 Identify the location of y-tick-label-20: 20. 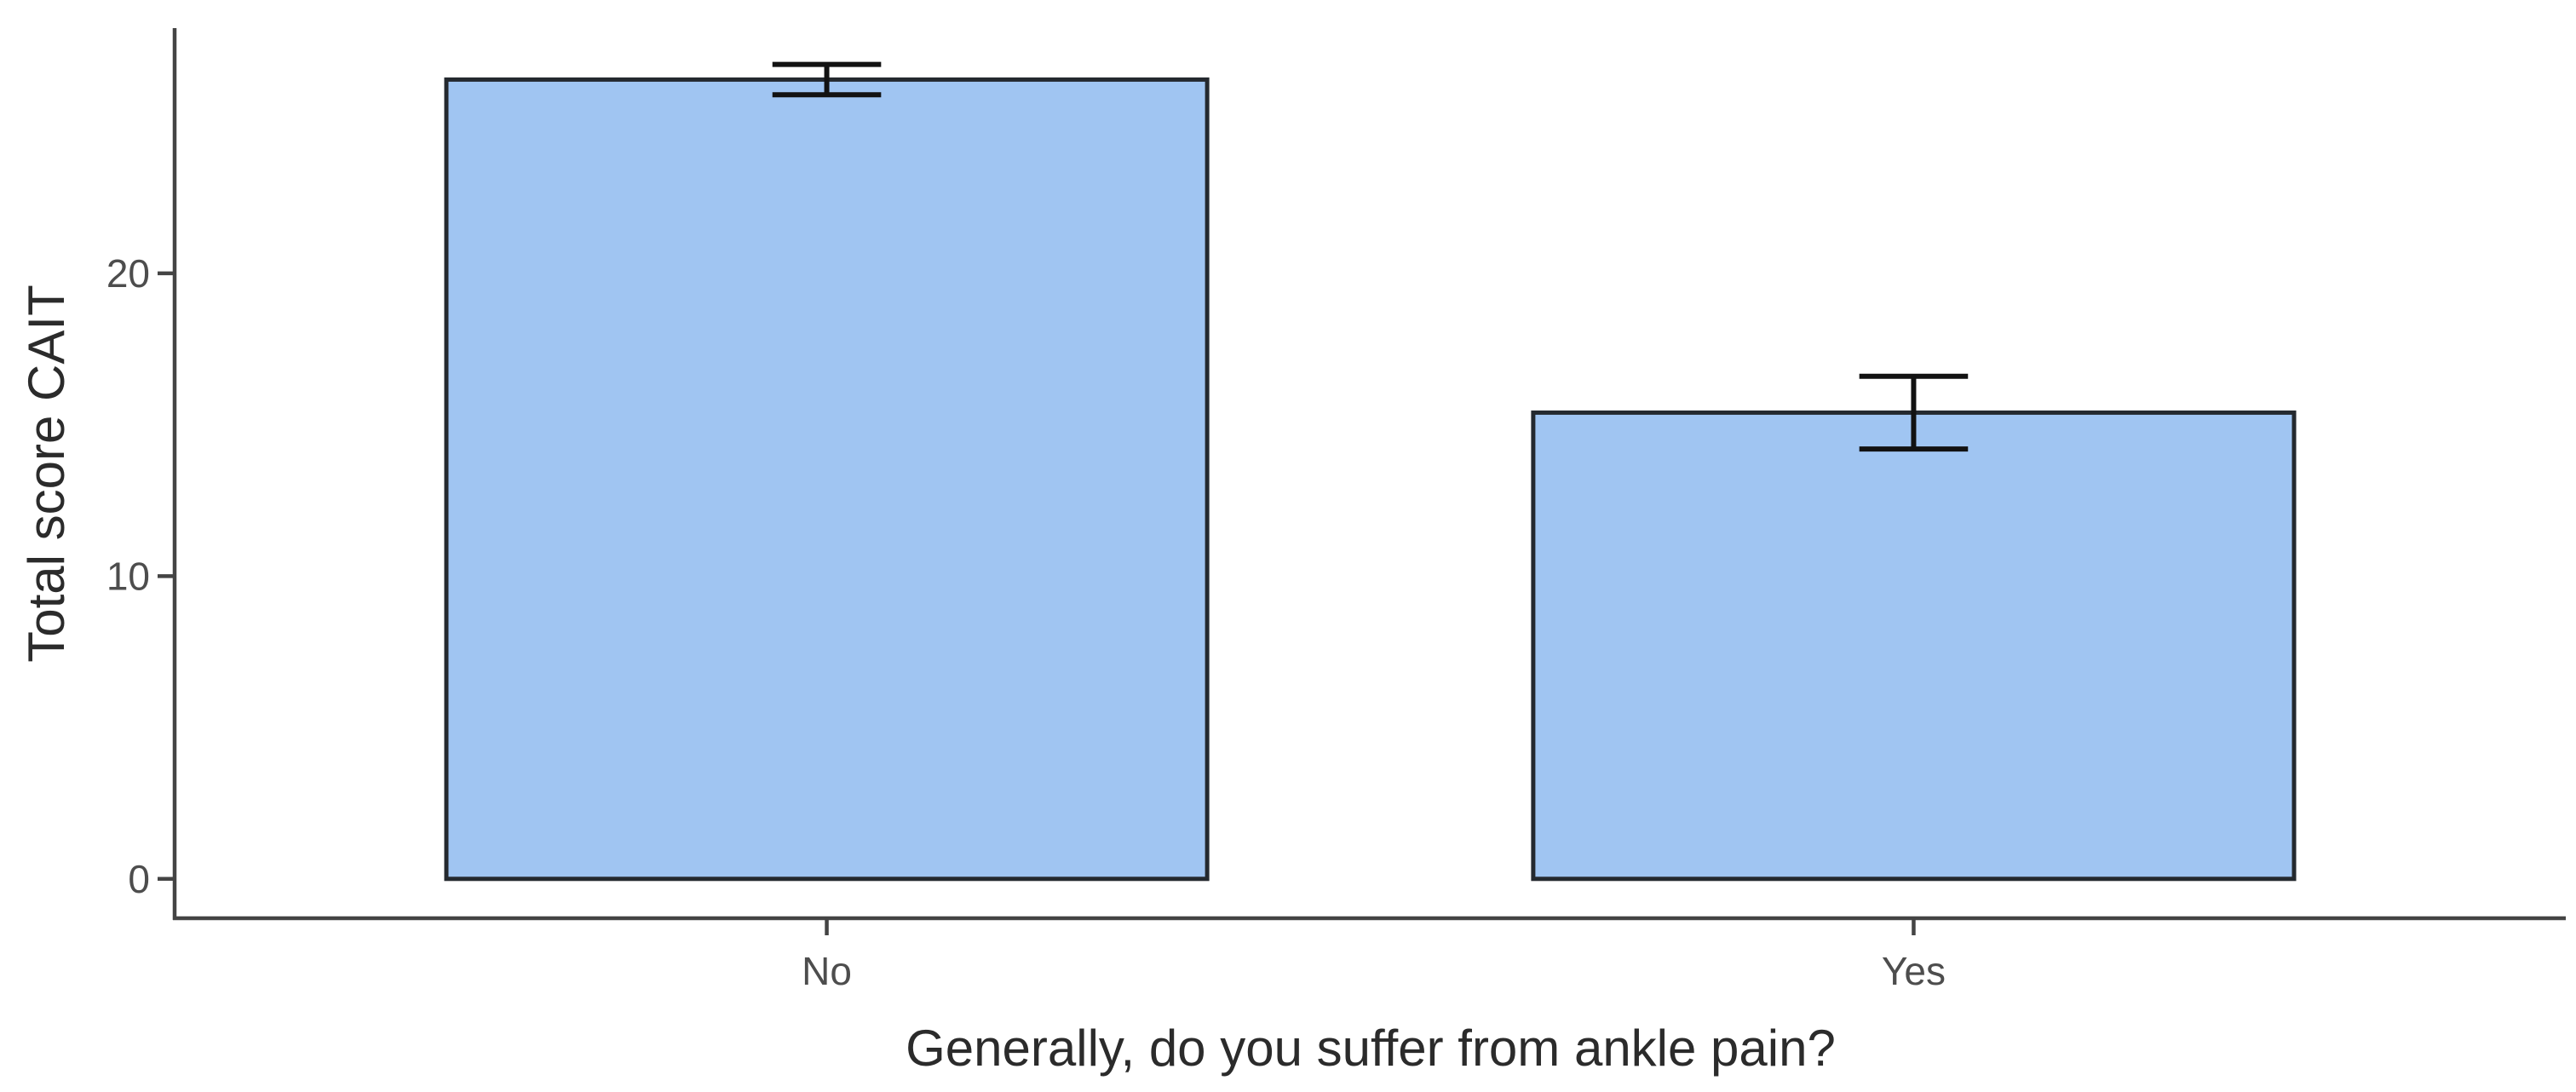
(128, 273).